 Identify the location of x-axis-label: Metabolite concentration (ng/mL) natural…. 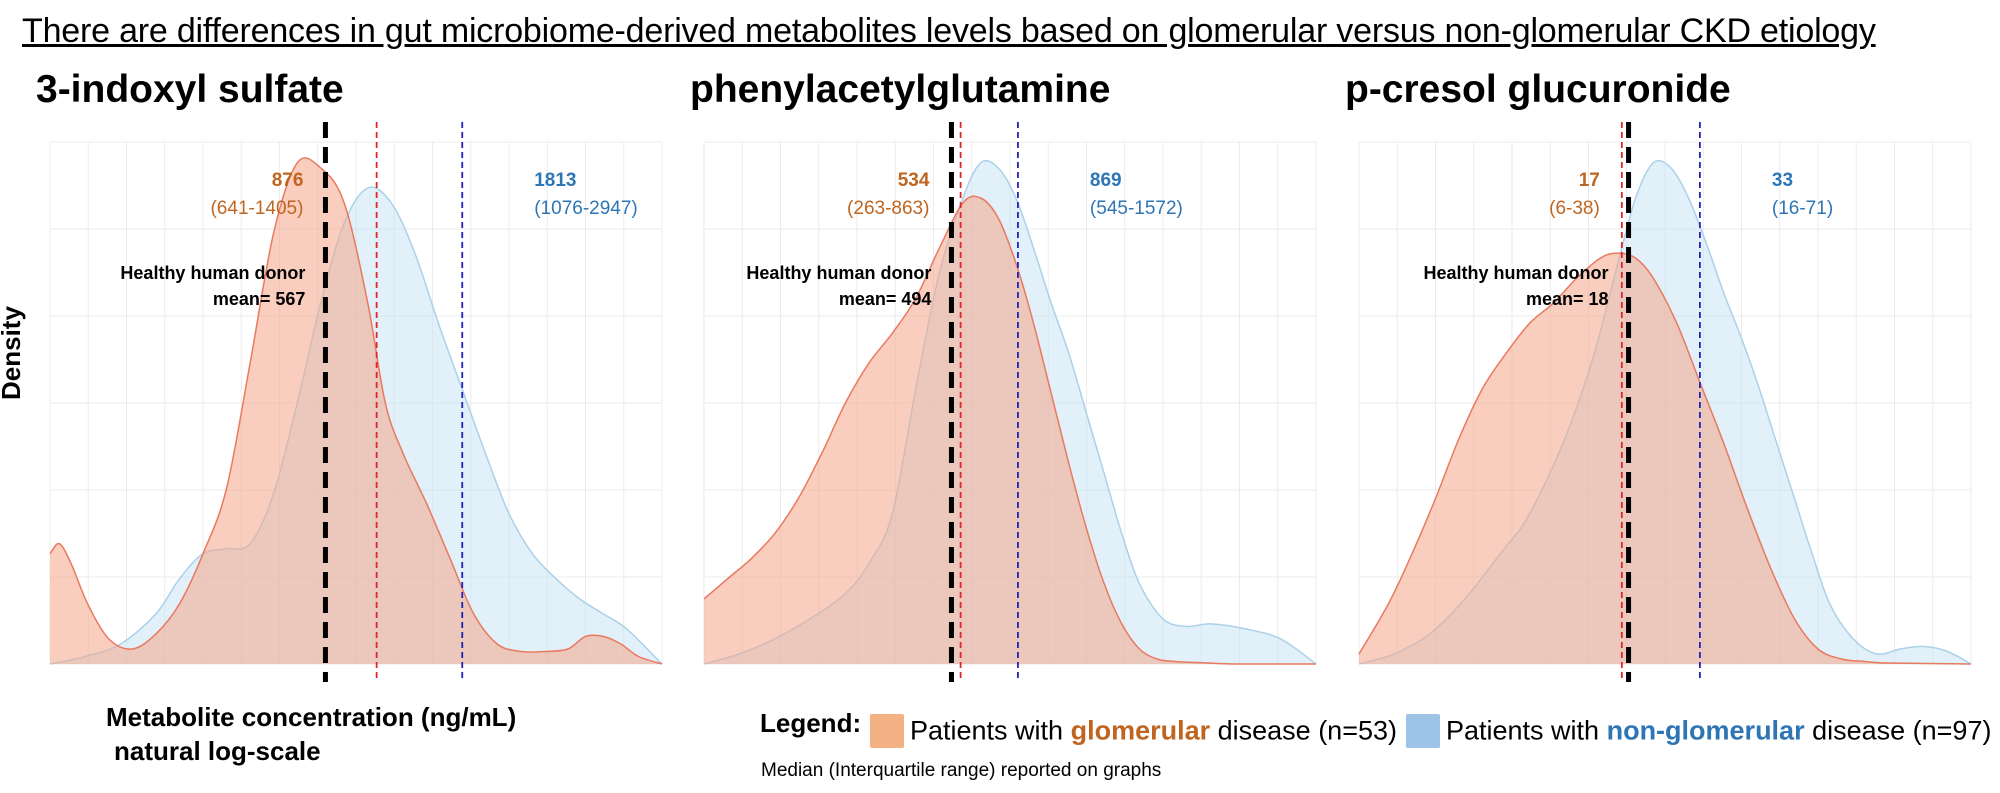
(311, 734).